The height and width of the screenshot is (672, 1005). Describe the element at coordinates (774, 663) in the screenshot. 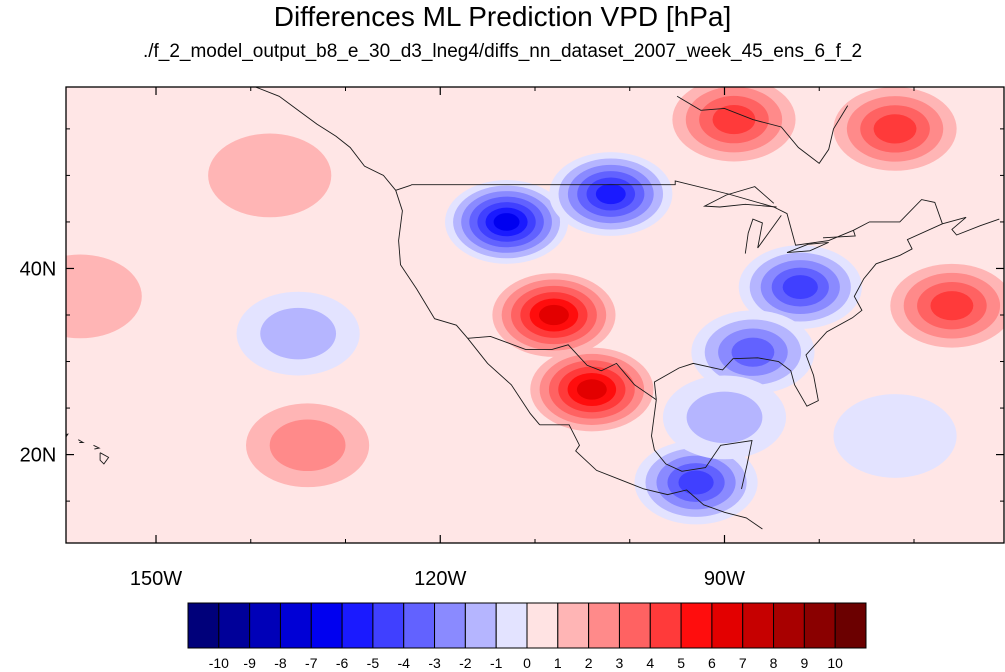

I see `colorbar-label: 8` at that location.